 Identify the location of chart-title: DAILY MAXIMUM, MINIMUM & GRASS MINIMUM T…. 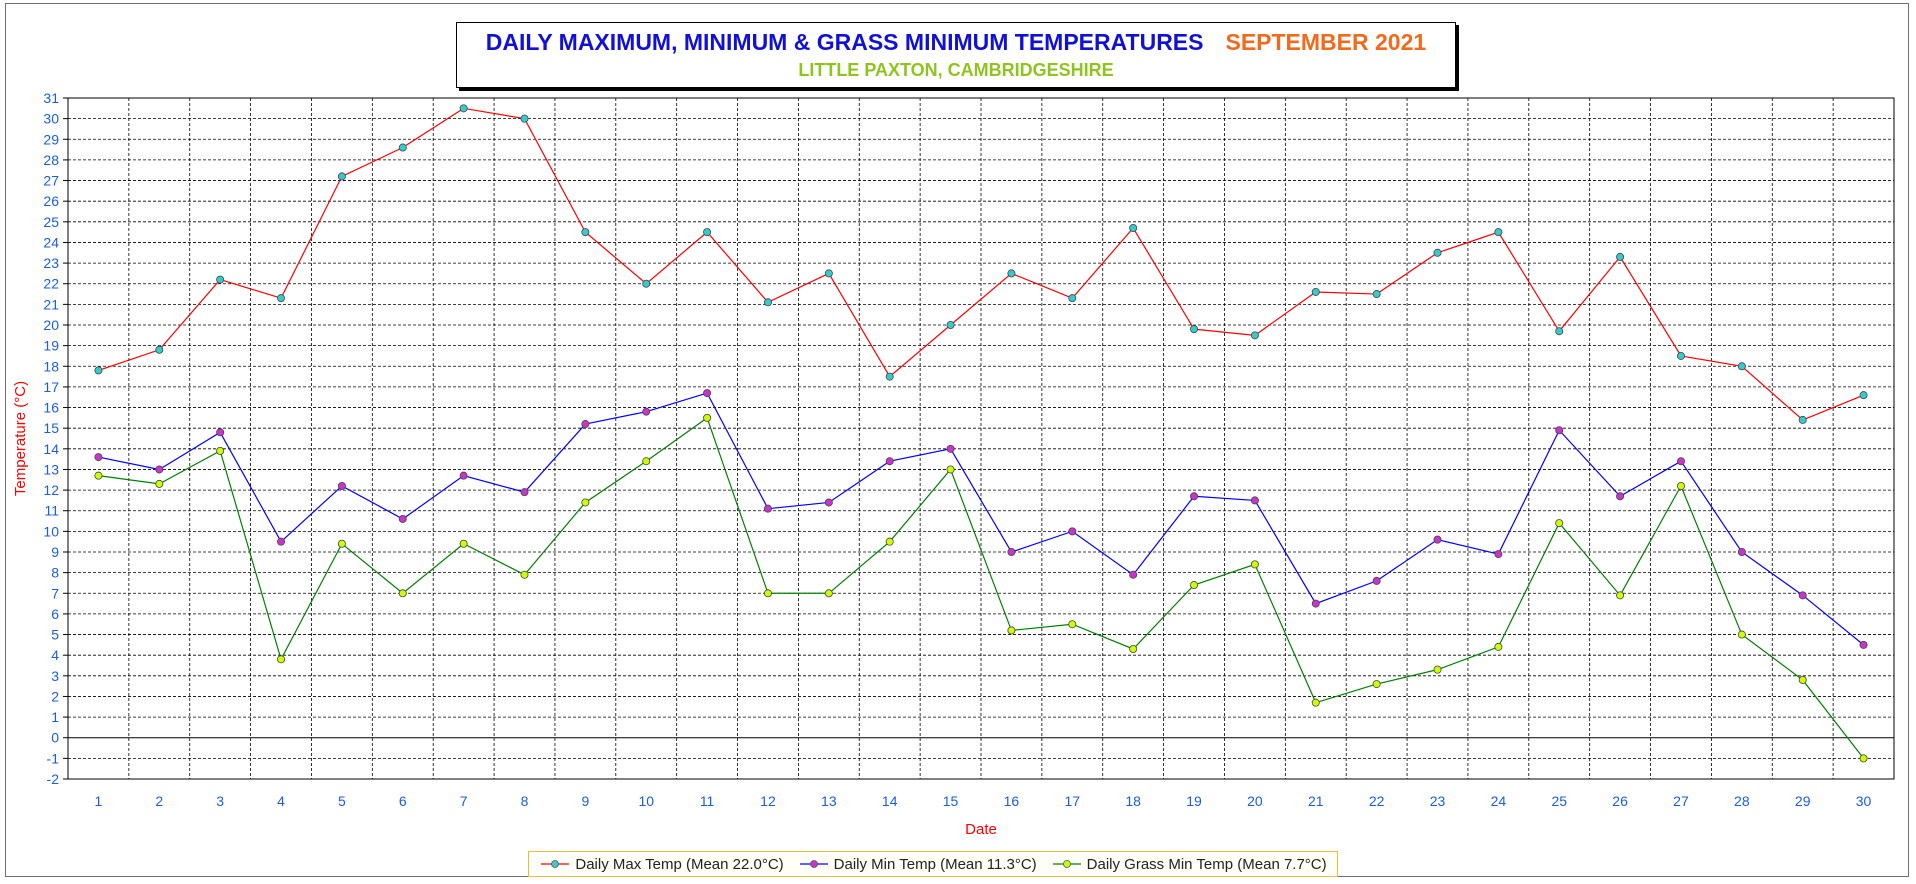
(844, 42).